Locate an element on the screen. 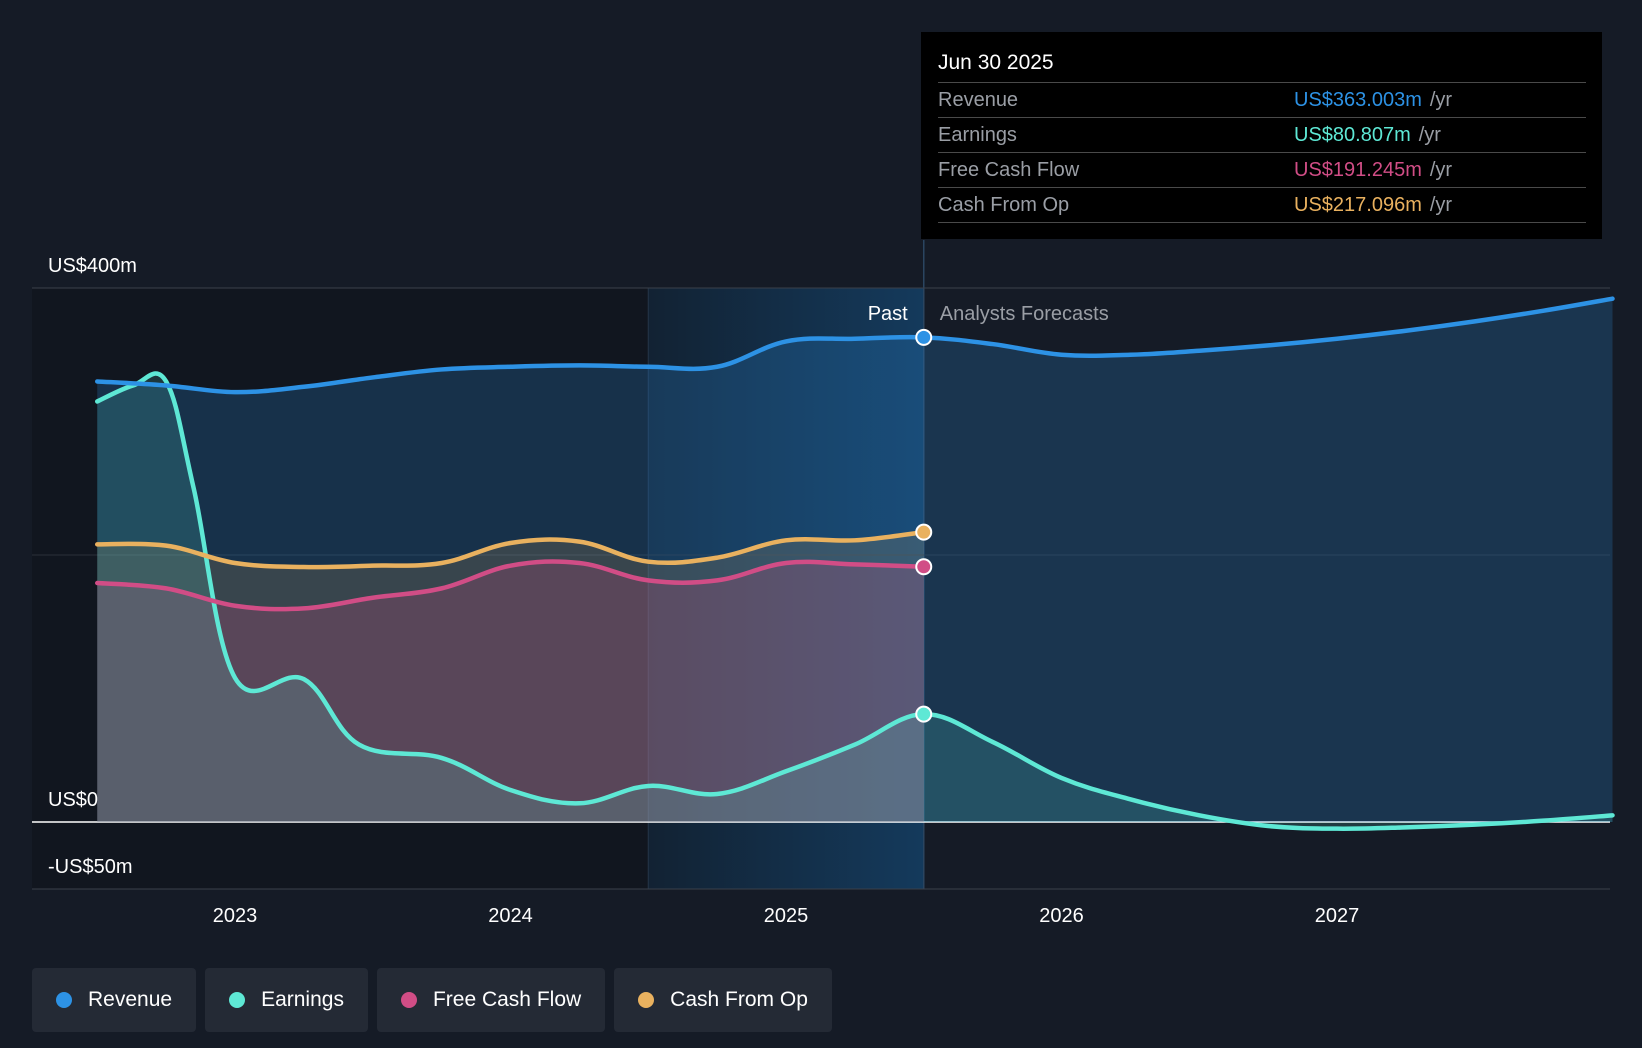 The width and height of the screenshot is (1642, 1048). x-tick-label: 2026 is located at coordinates (1061, 916).